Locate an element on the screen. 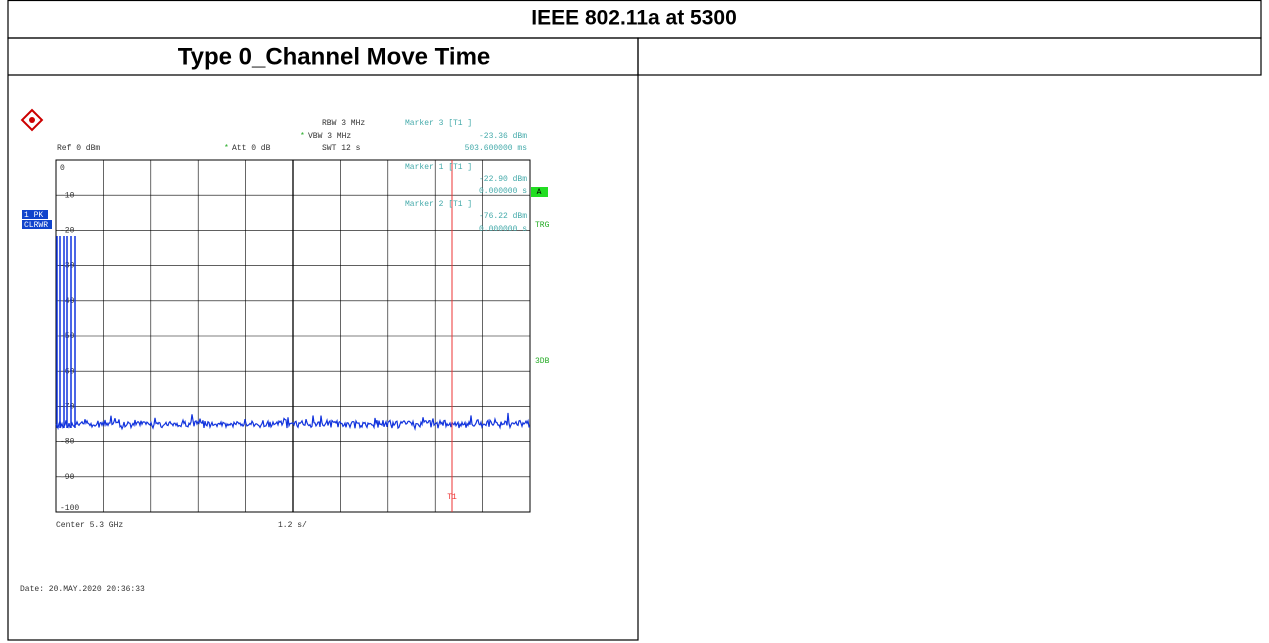  badge: A is located at coordinates (539, 192).